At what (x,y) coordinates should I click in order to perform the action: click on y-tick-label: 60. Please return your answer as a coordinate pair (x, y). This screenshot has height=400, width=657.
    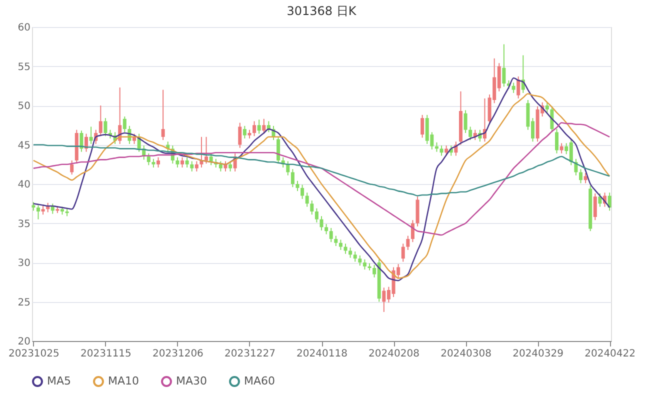
    Looking at the image, I should click on (24, 28).